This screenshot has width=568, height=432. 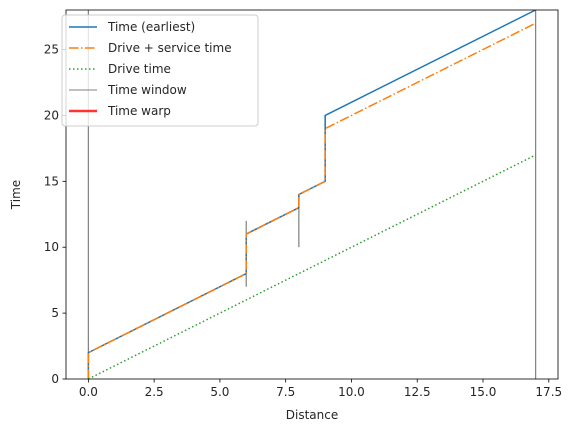 What do you see at coordinates (151, 27) in the screenshot?
I see `legend-label-time-earliest: Time (earliest)` at bounding box center [151, 27].